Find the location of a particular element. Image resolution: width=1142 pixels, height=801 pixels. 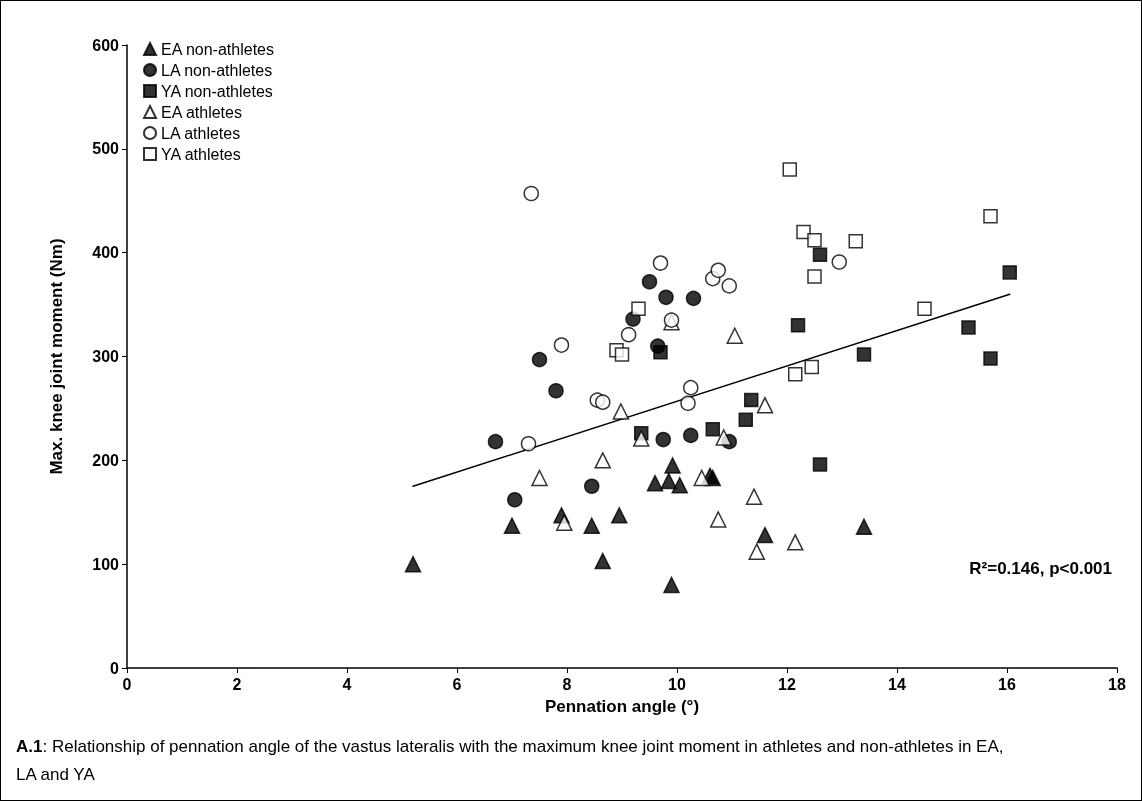

x-tick-label: 8 is located at coordinates (567, 684).